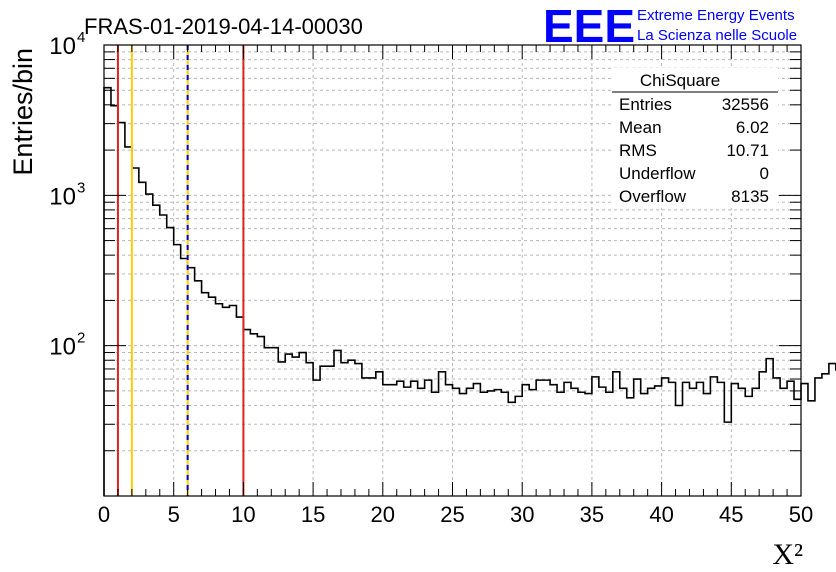 The image size is (836, 572). Describe the element at coordinates (313, 514) in the screenshot. I see `x-tick-label: 15` at that location.